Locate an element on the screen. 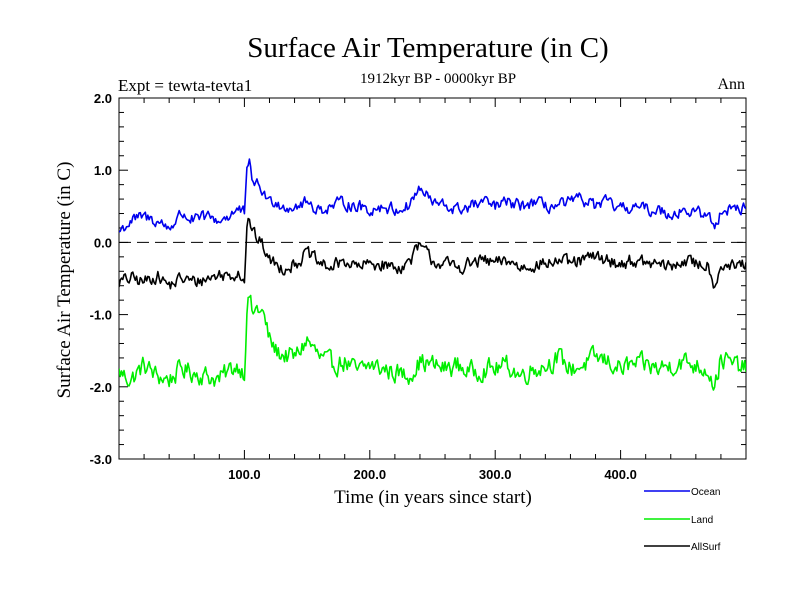  period-label: Ann is located at coordinates (731, 84).